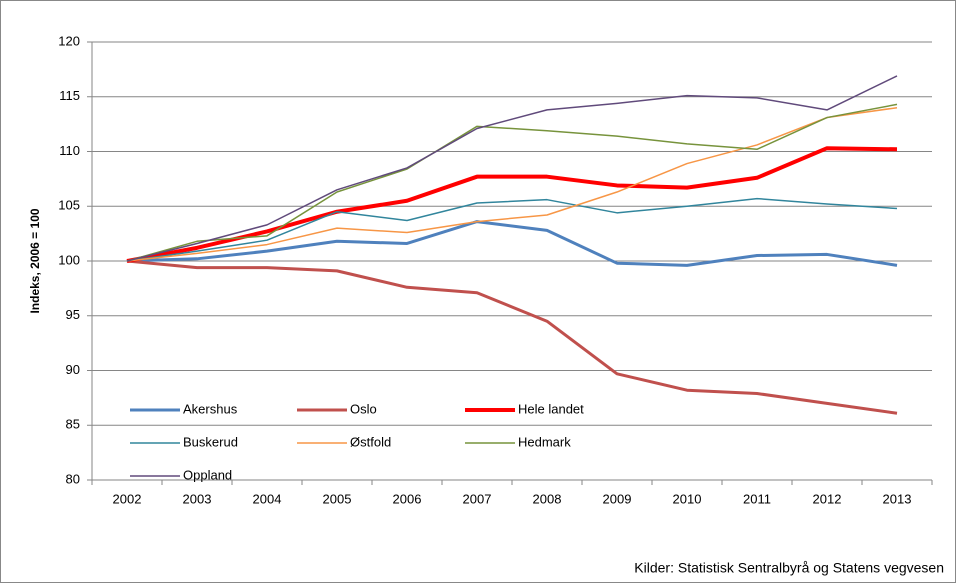 This screenshot has width=956, height=583. What do you see at coordinates (267, 498) in the screenshot?
I see `x-tick-label: 2004` at bounding box center [267, 498].